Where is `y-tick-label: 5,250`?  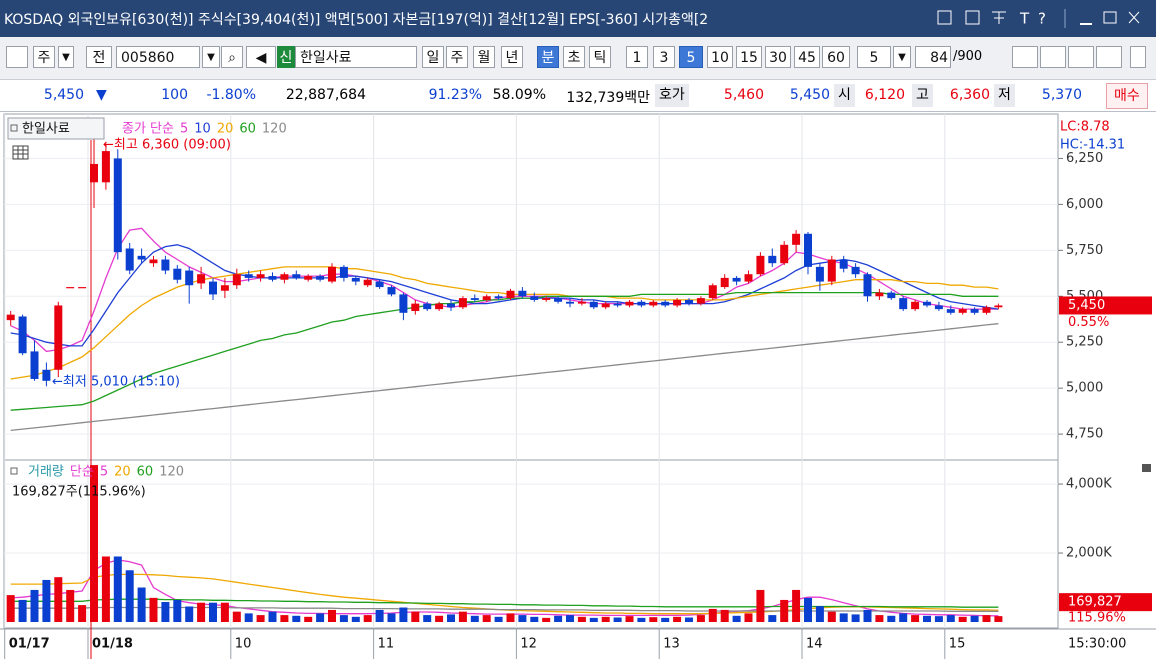
y-tick-label: 5,250 is located at coordinates (1084, 342).